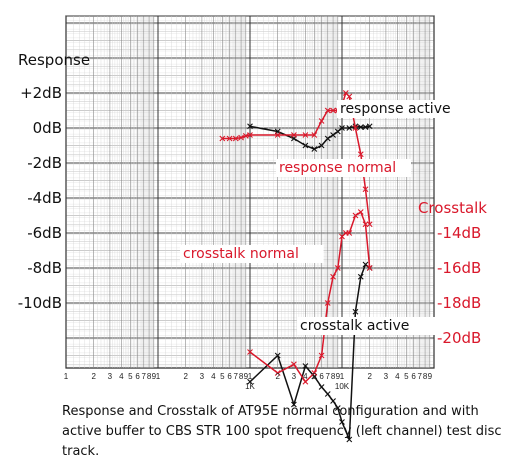 The image size is (529, 475). What do you see at coordinates (459, 303) in the screenshot?
I see `right-tick-label: -18dB` at bounding box center [459, 303].